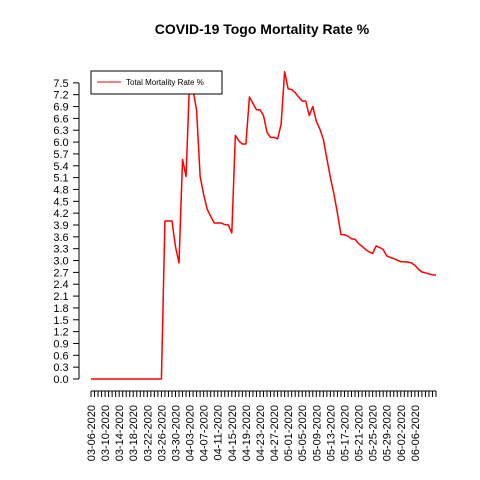 This screenshot has width=480, height=480. I want to click on x-tick-label: 04-27-2020, so click(275, 433).